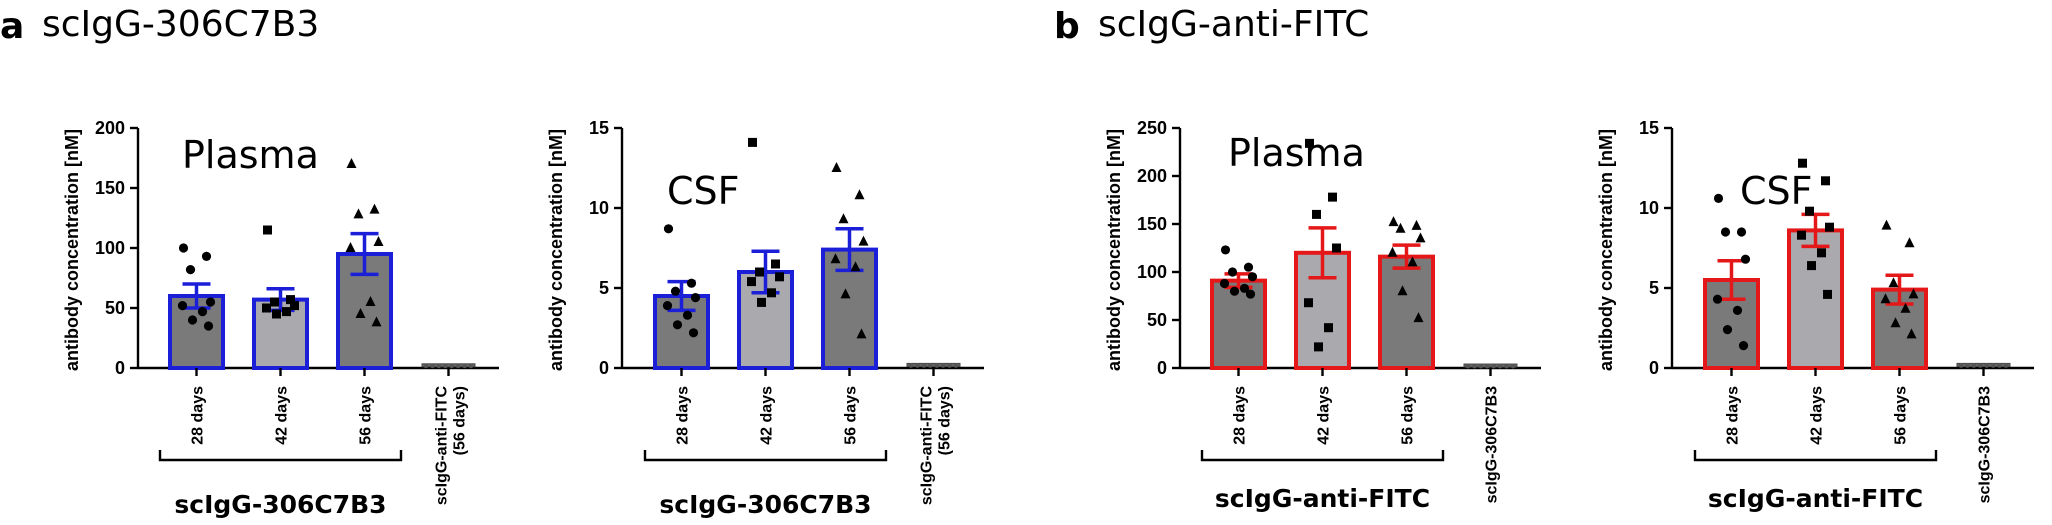 The image size is (2052, 525). I want to click on control-bar, so click(1490, 365).